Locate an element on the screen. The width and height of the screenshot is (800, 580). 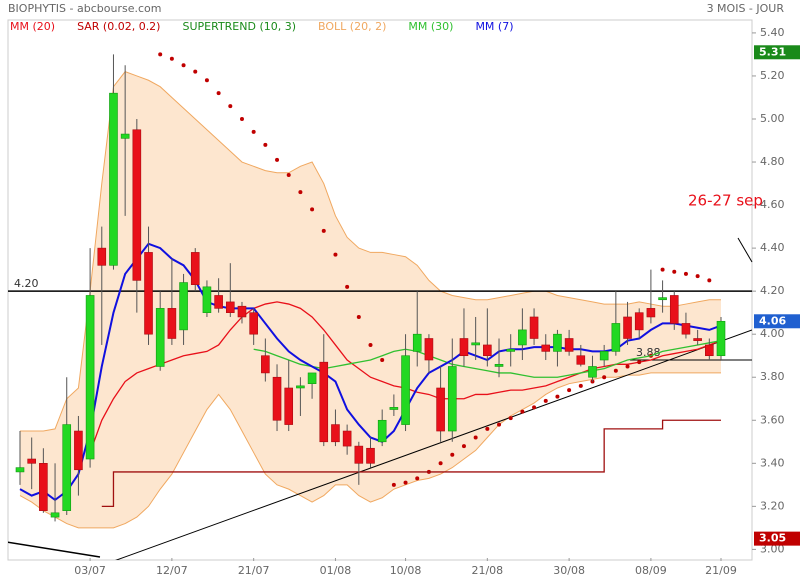
period: 3 MOIS - JOUR is located at coordinates (746, 8).